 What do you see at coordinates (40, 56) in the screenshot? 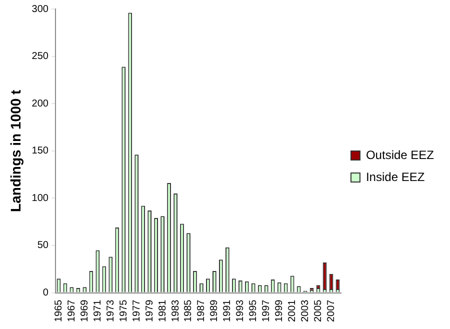
I see `y-tick-label: 250` at bounding box center [40, 56].